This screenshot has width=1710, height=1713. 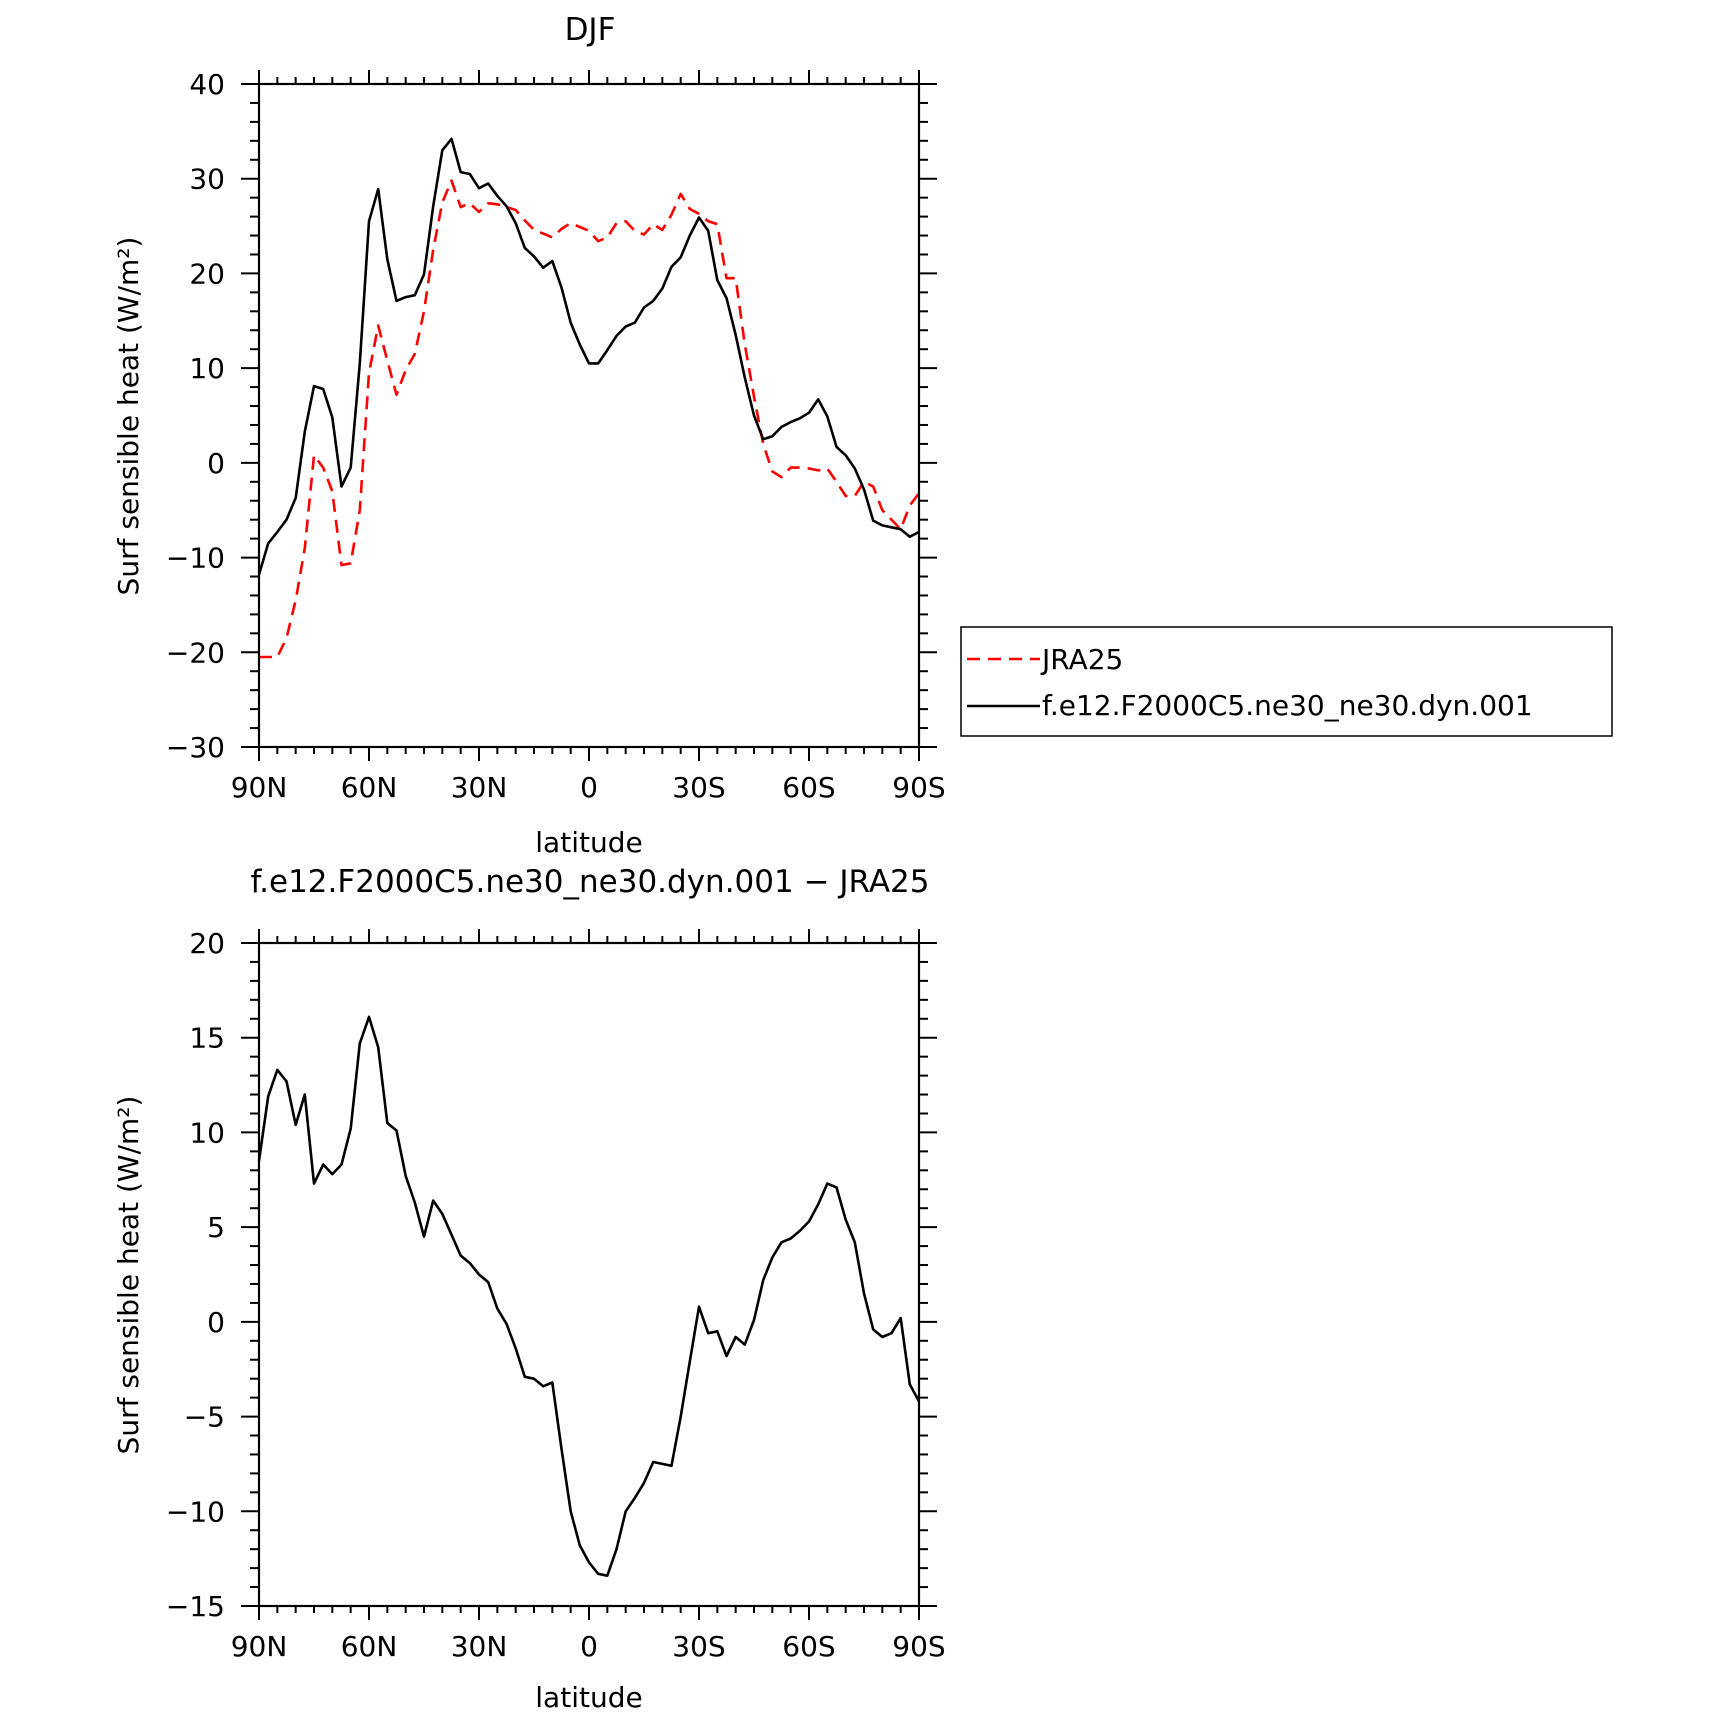 I want to click on legend-label-model: f.e12.F2000C5.ne30_ne30.dyn.001, so click(x=1287, y=705).